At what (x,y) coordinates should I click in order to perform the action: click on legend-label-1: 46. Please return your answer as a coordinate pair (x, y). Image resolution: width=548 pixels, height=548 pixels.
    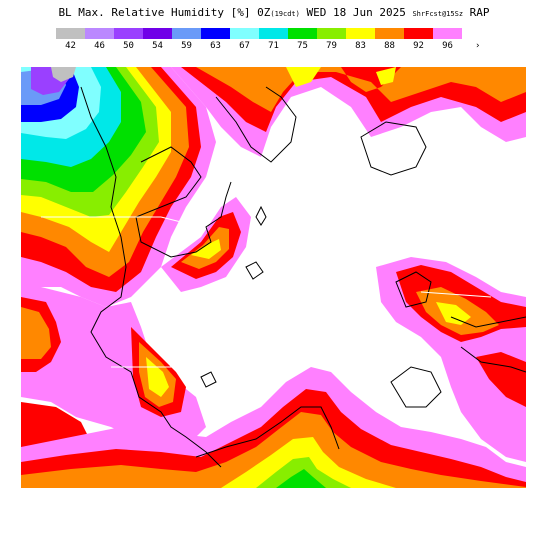
    Looking at the image, I should click on (99, 46).